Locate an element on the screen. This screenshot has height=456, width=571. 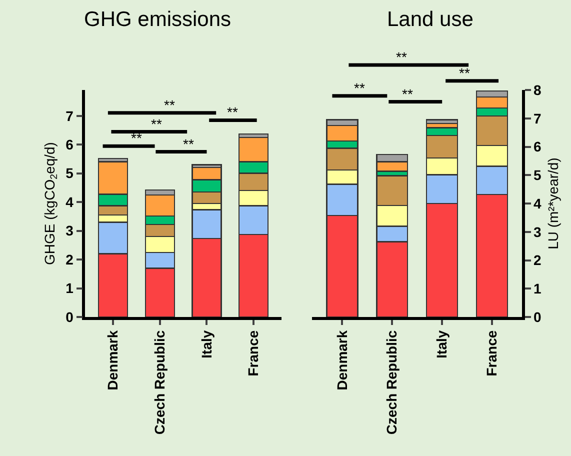
chart-title: GHG emissions is located at coordinates (158, 19).